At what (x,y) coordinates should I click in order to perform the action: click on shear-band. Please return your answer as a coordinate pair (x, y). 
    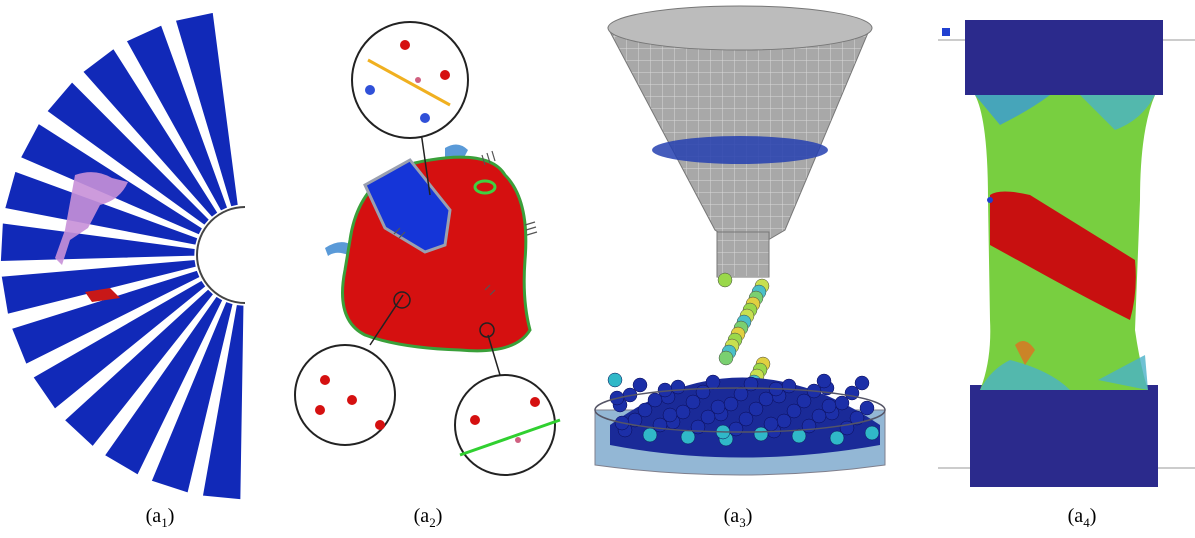
    Looking at the image, I should click on (1063, 255).